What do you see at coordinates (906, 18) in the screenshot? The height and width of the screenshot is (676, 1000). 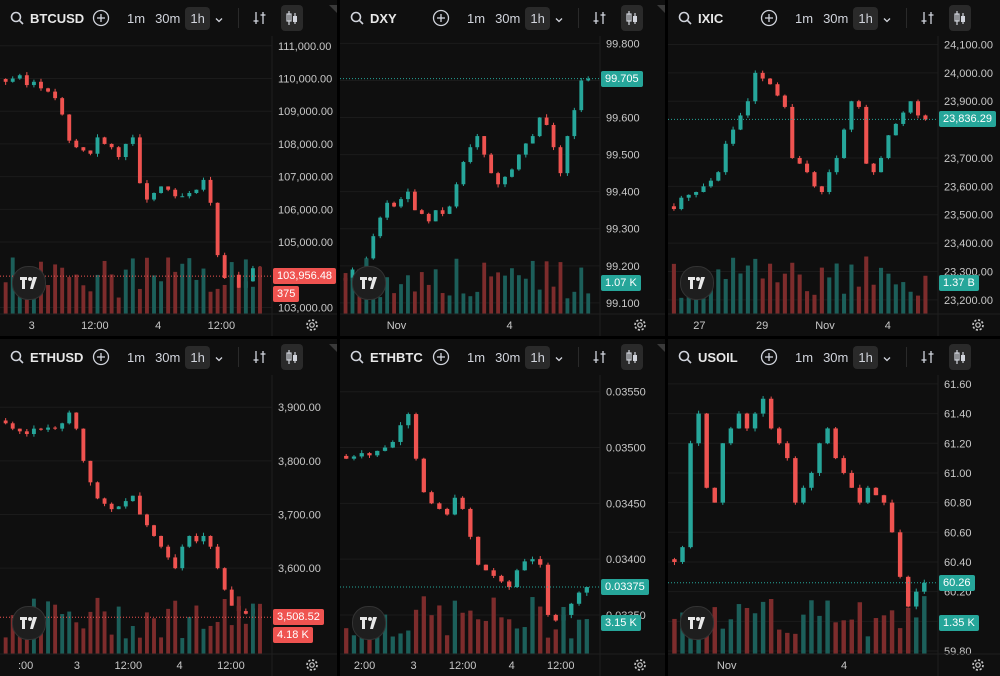 I see `toolbar-divider` at bounding box center [906, 18].